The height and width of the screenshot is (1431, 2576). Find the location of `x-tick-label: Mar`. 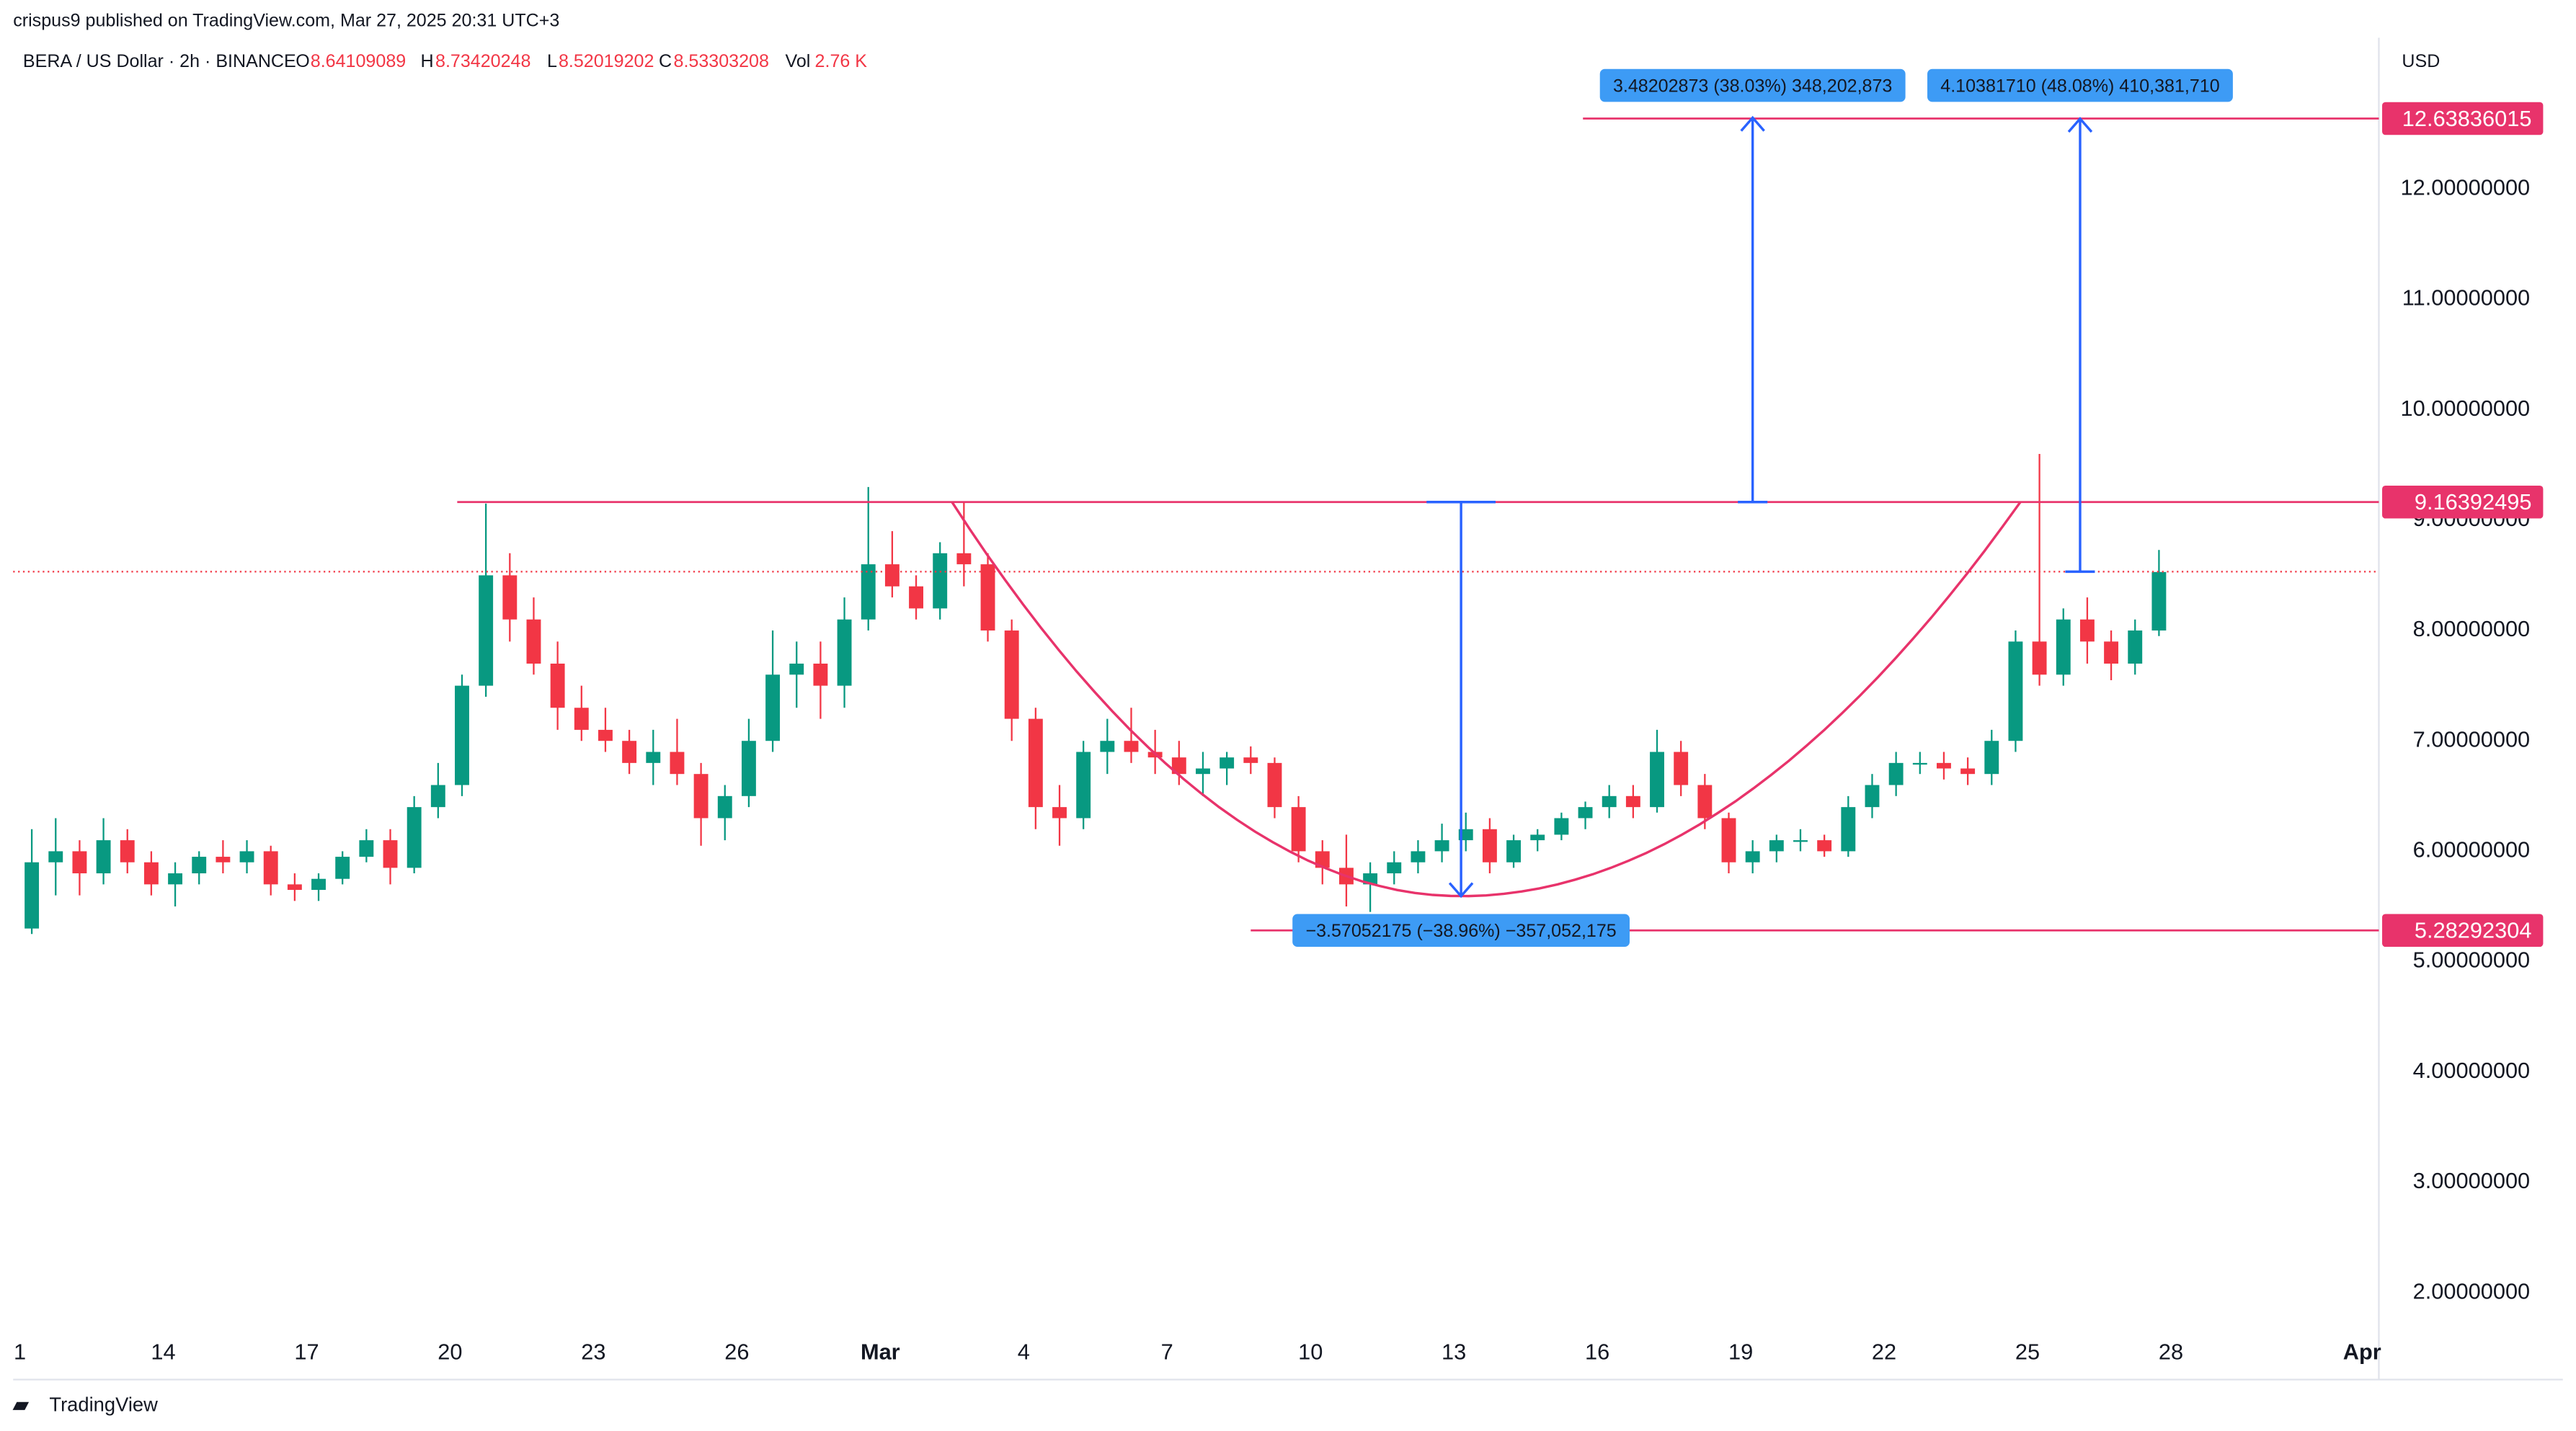

x-tick-label: Mar is located at coordinates (880, 1352).